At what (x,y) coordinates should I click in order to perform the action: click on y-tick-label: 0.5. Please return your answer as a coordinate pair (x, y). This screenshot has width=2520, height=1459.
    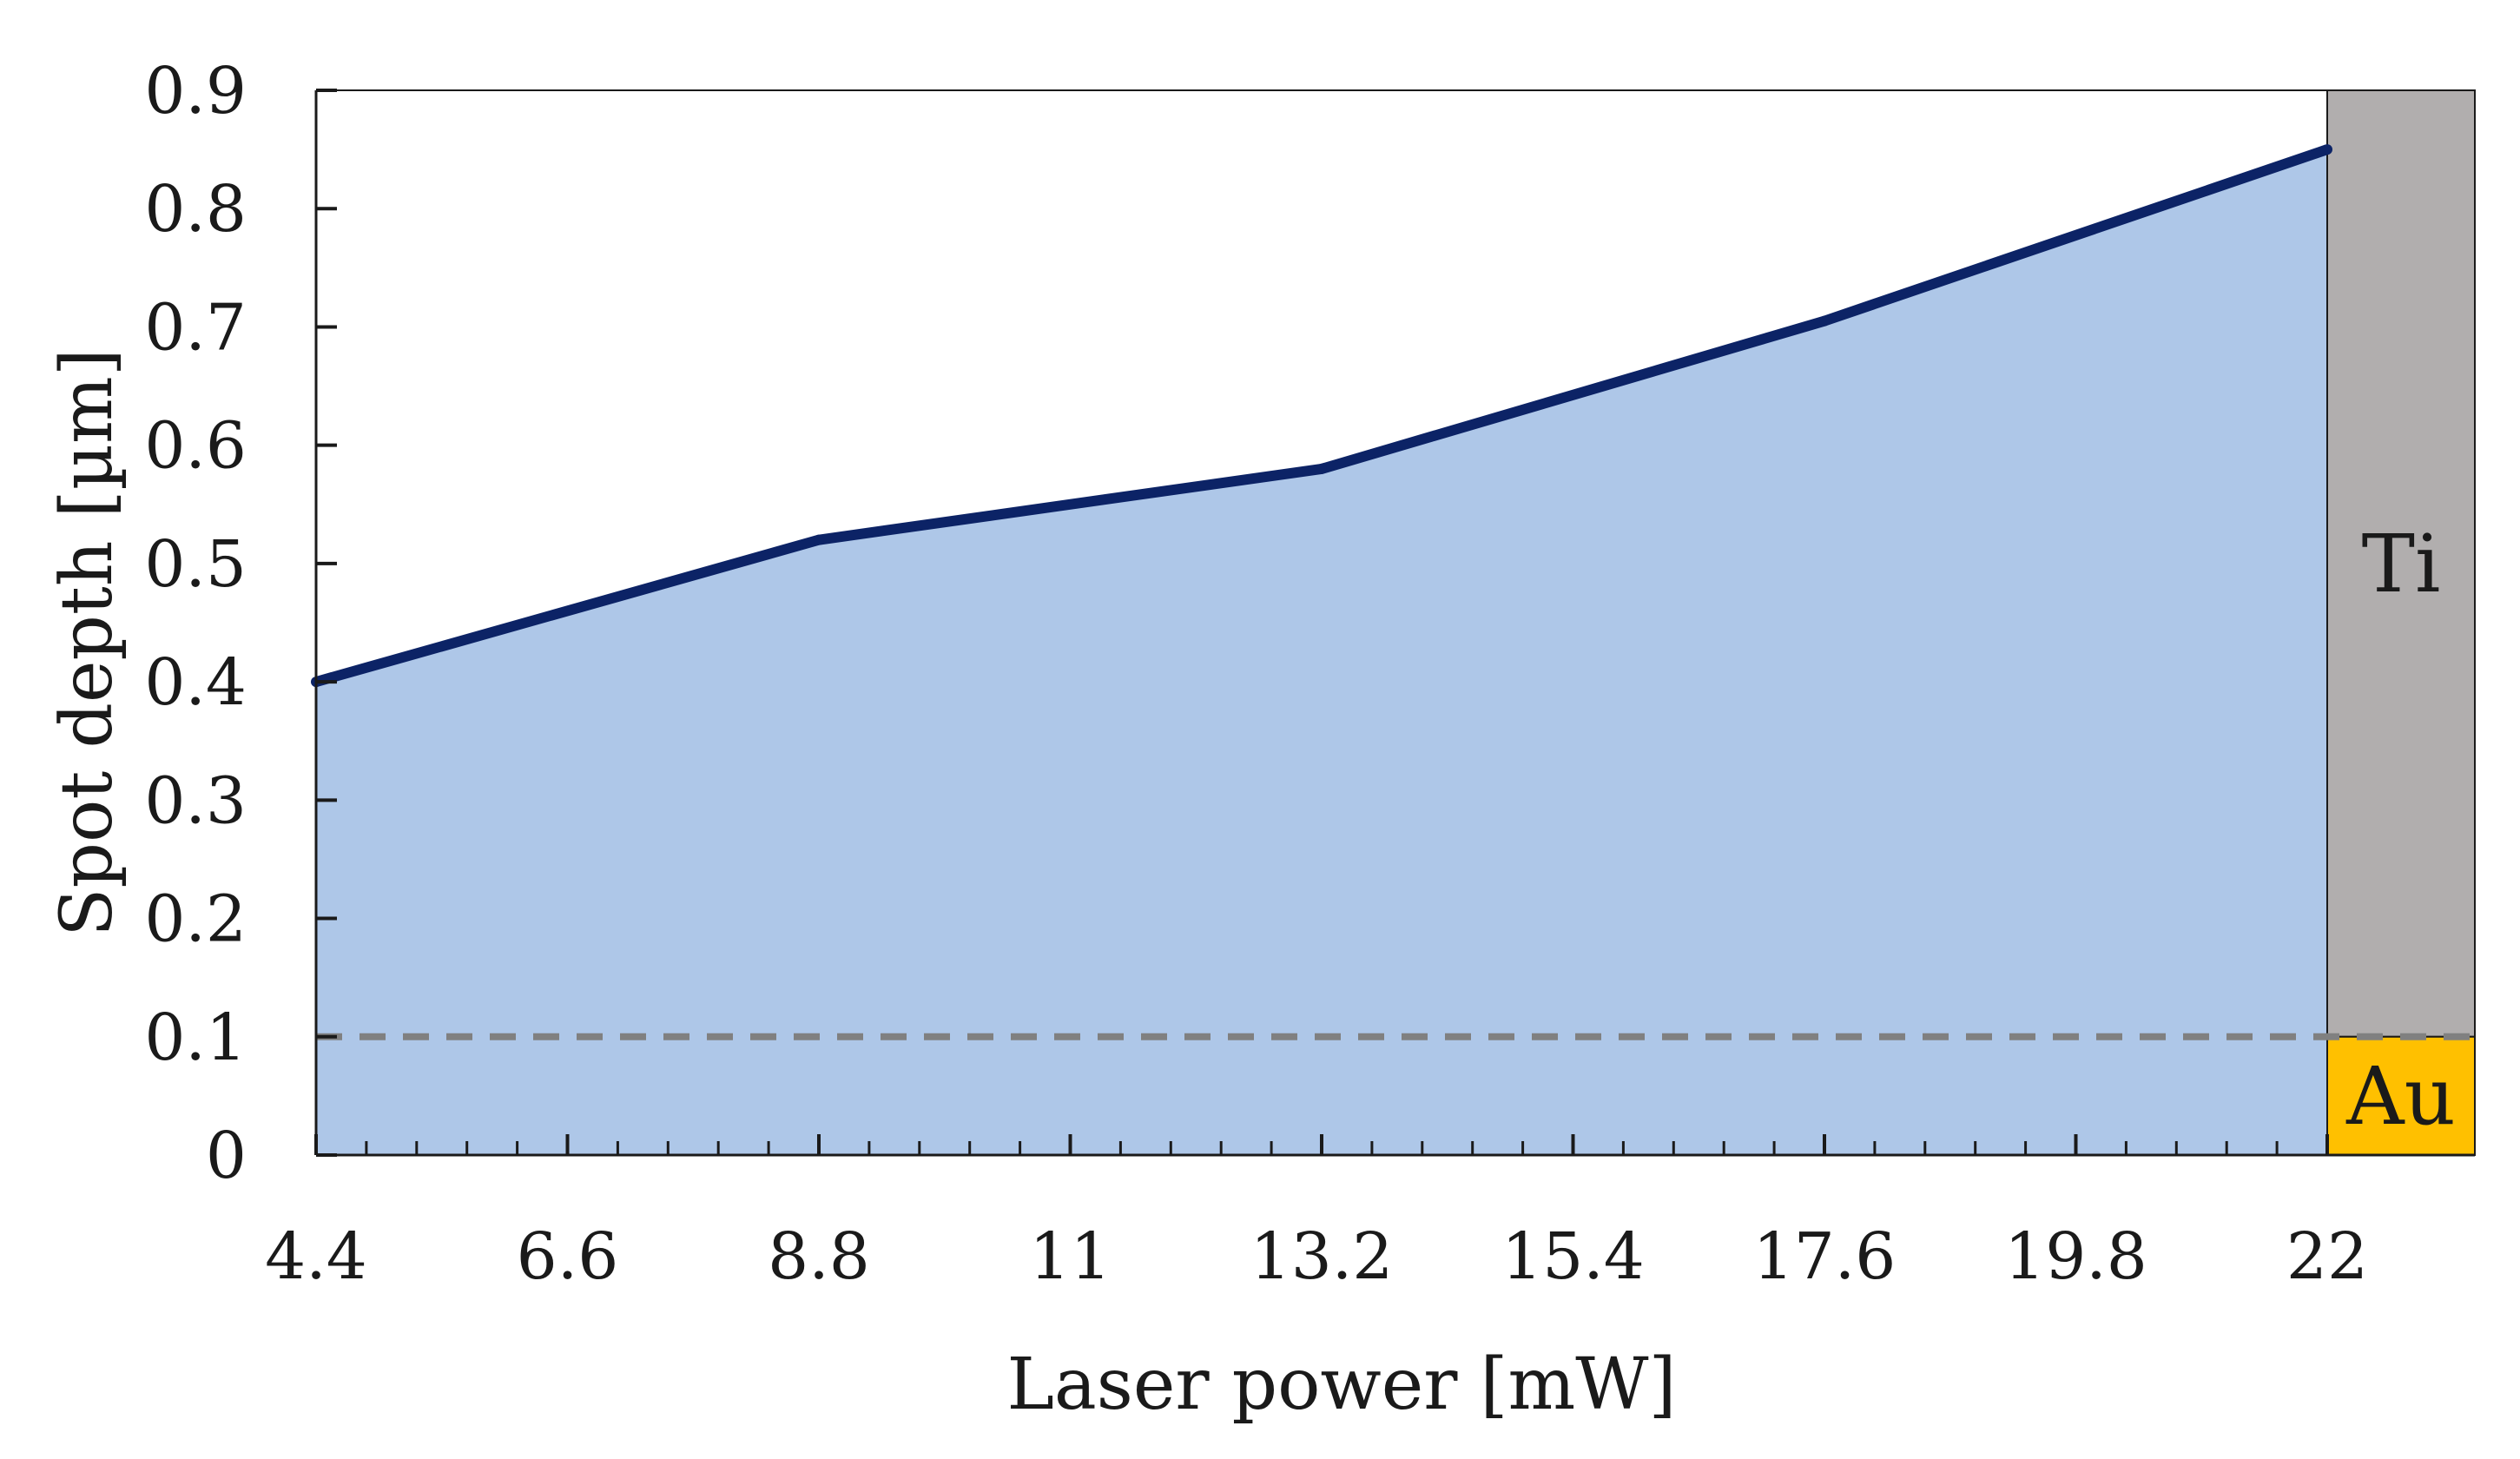
    Looking at the image, I should click on (195, 564).